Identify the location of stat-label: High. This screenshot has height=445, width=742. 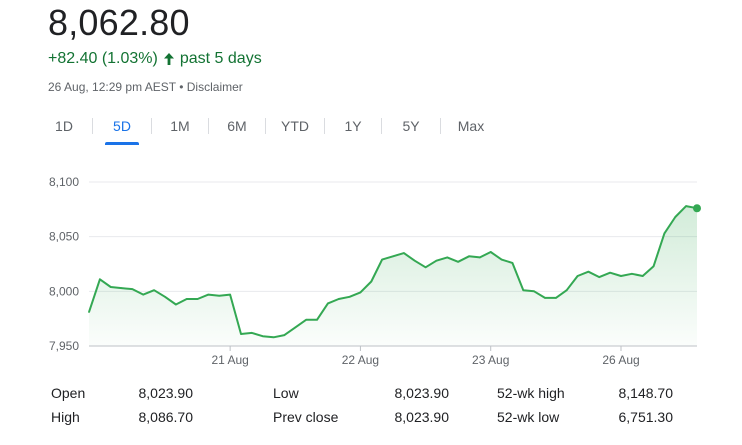
(65, 417).